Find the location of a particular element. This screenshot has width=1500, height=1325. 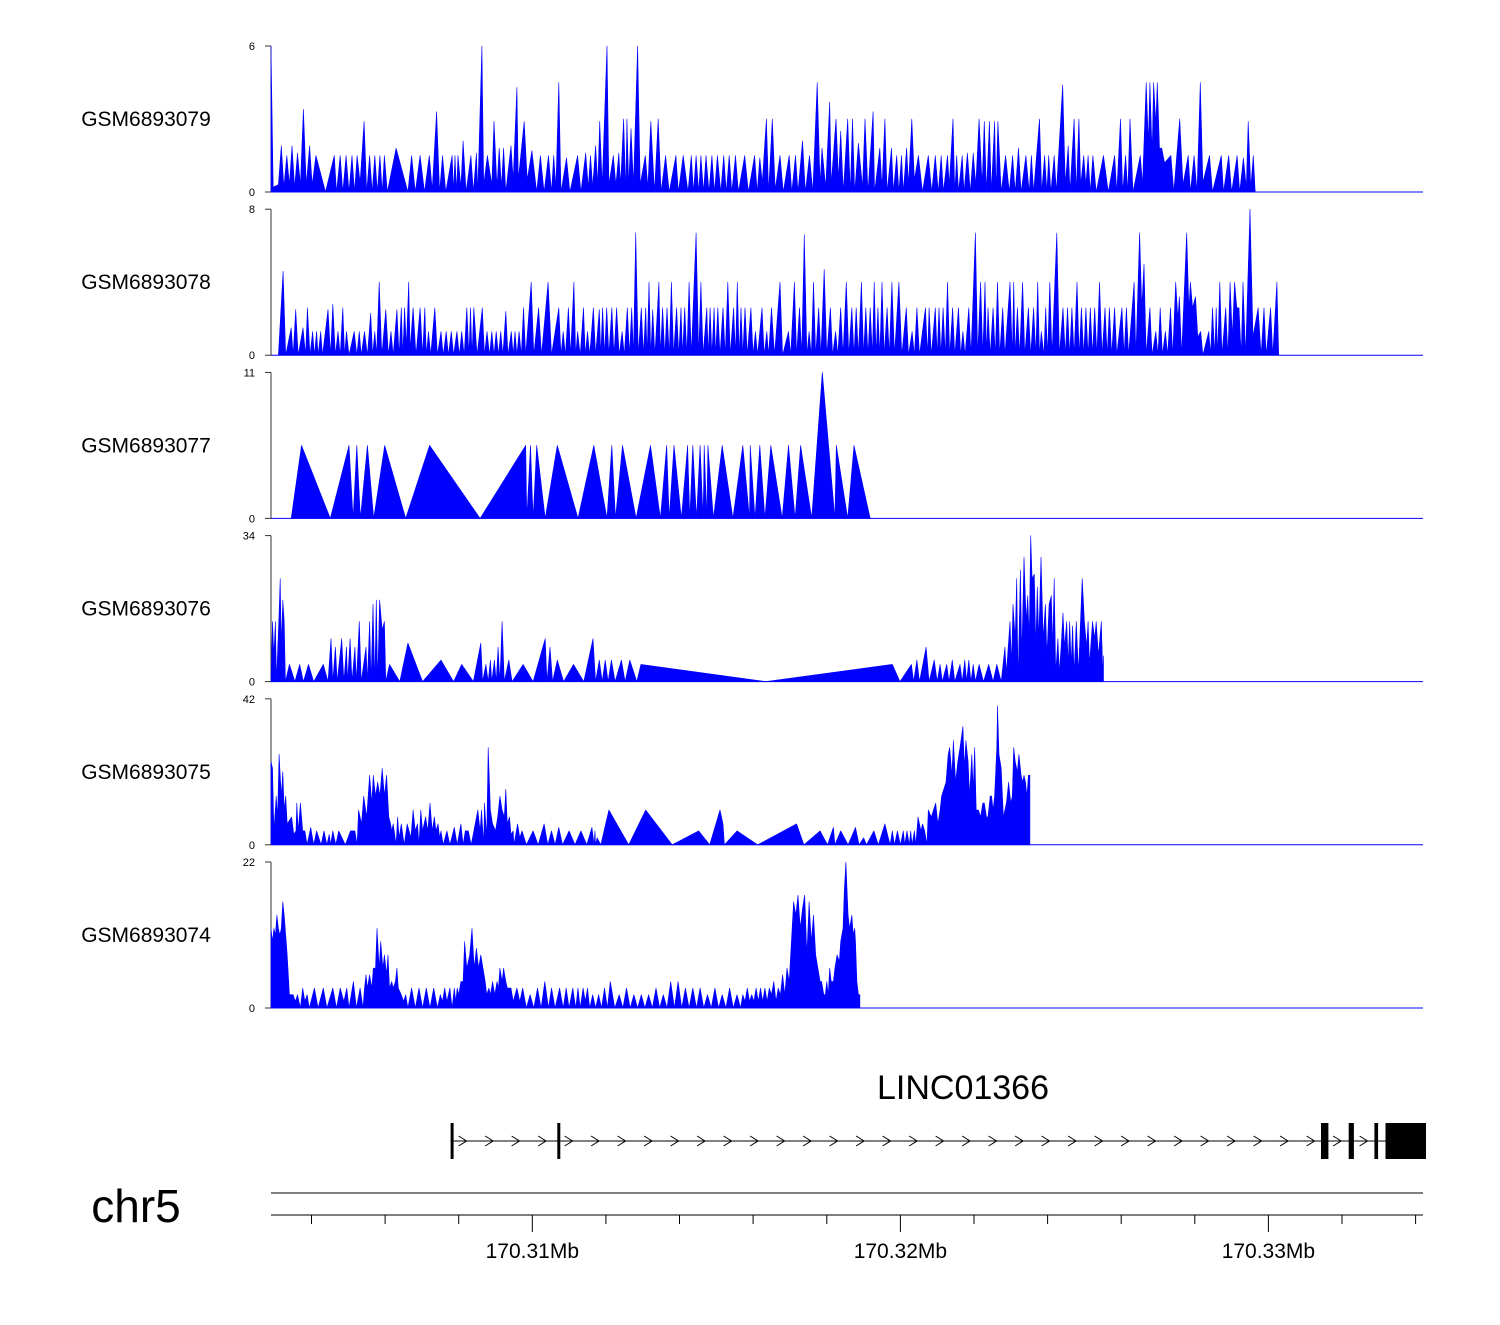

track-label: GSM6893079 is located at coordinates (146, 119).